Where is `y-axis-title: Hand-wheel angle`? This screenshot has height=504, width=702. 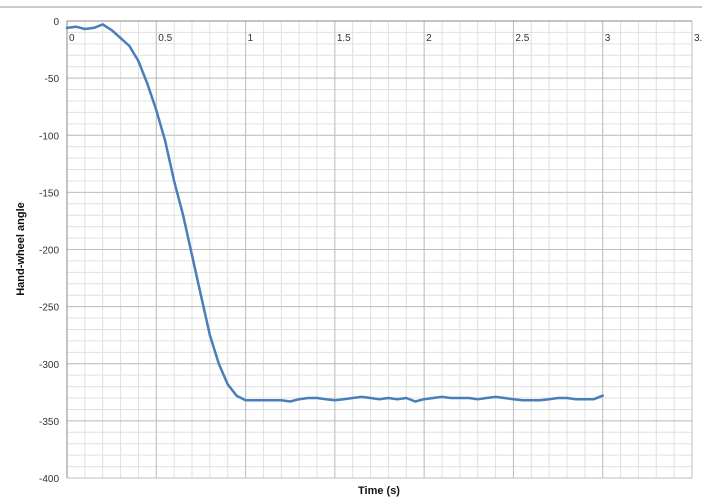
y-axis-title: Hand-wheel angle is located at coordinates (21, 249).